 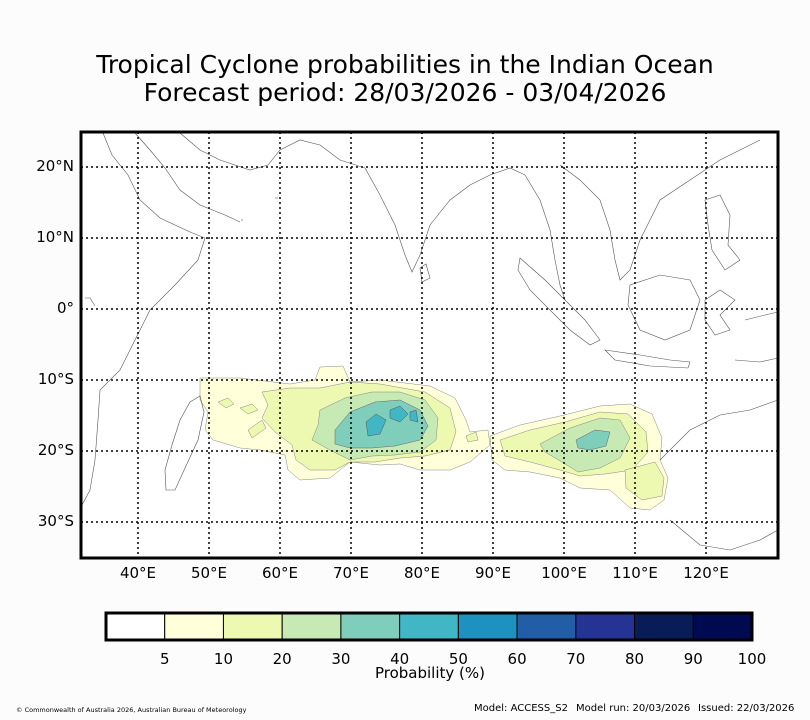 I want to click on model-run-date: Model run: 20/03/2026, so click(x=633, y=708).